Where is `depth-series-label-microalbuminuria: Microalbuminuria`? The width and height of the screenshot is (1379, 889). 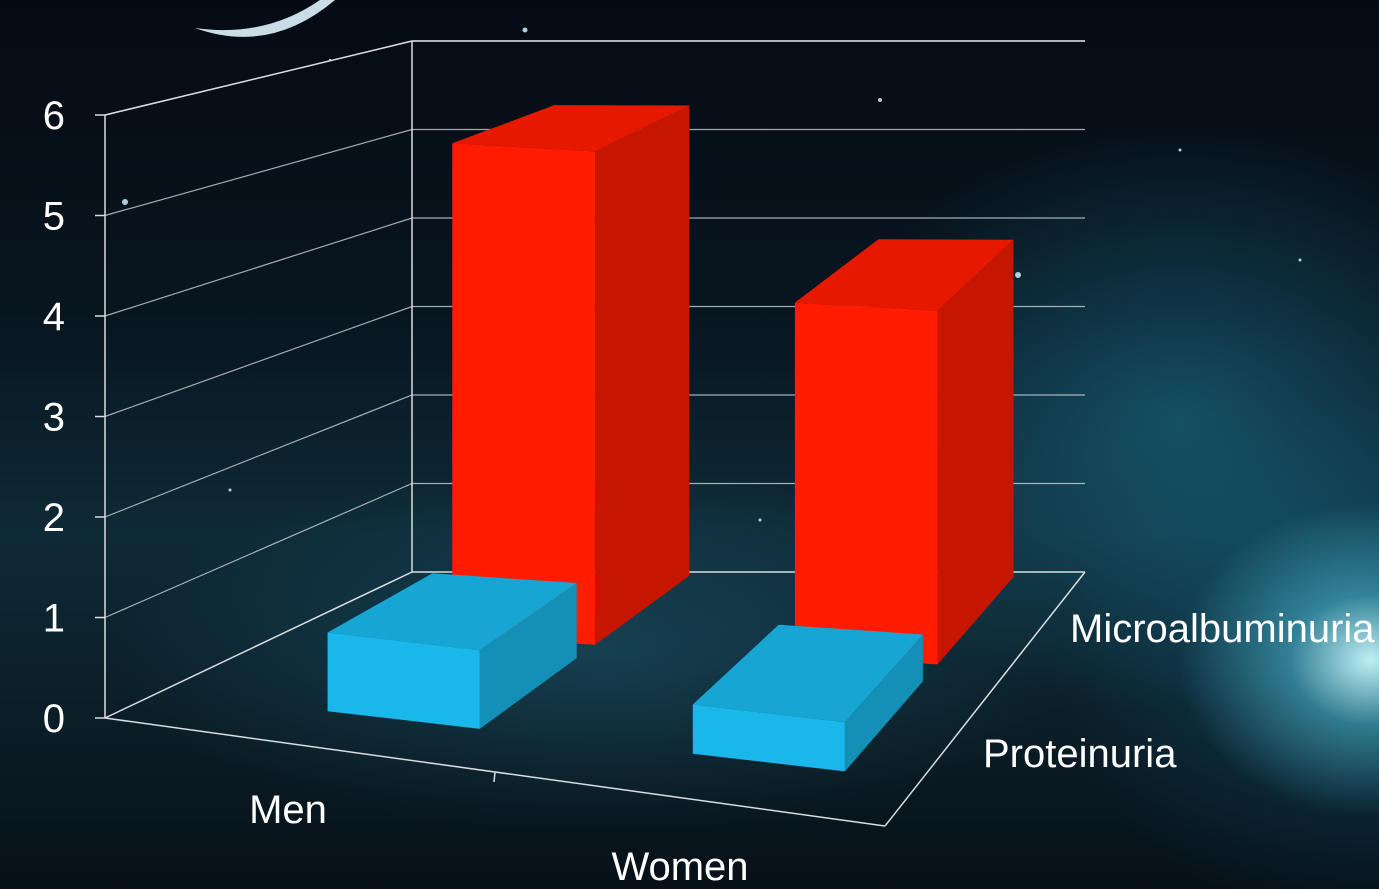
depth-series-label-microalbuminuria: Microalbuminuria is located at coordinates (1222, 629).